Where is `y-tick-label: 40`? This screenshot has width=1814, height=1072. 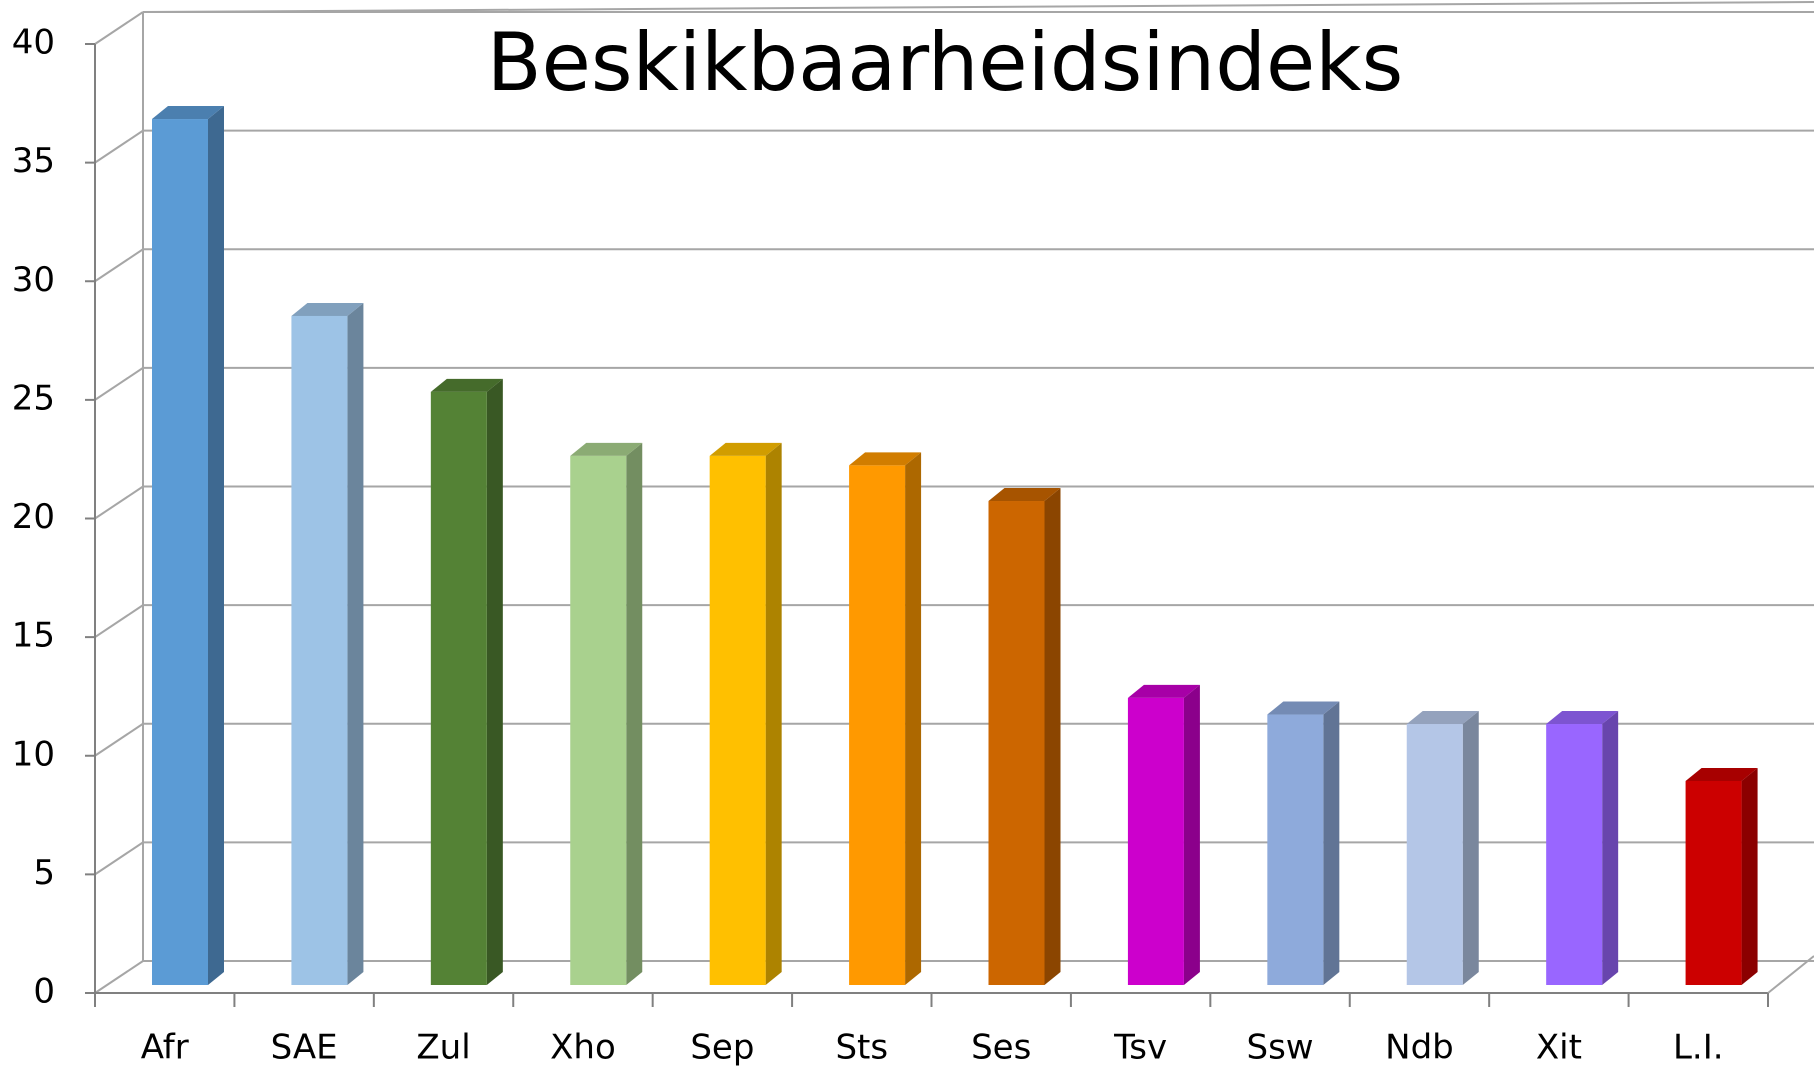 y-tick-label: 40 is located at coordinates (33, 43).